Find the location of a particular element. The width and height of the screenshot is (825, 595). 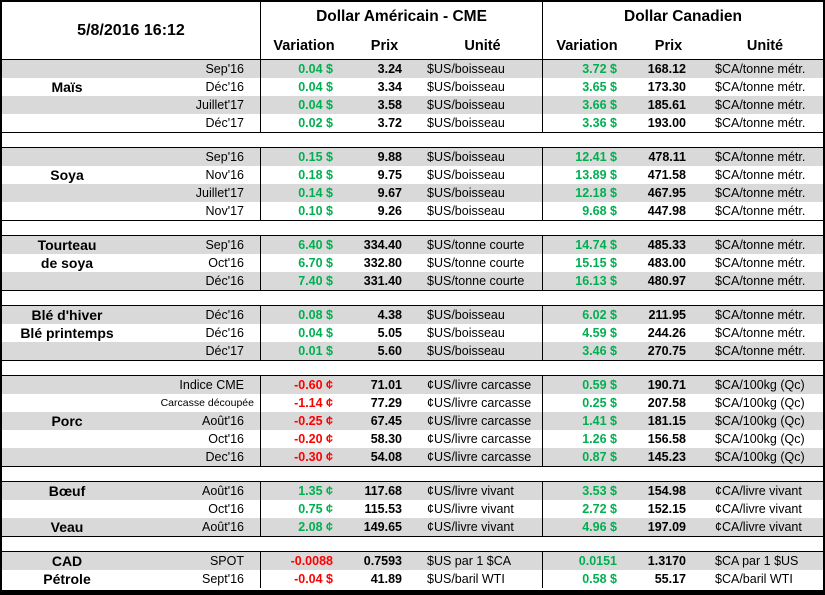

ca-variation-value: 4.59 $ is located at coordinates (586, 333).